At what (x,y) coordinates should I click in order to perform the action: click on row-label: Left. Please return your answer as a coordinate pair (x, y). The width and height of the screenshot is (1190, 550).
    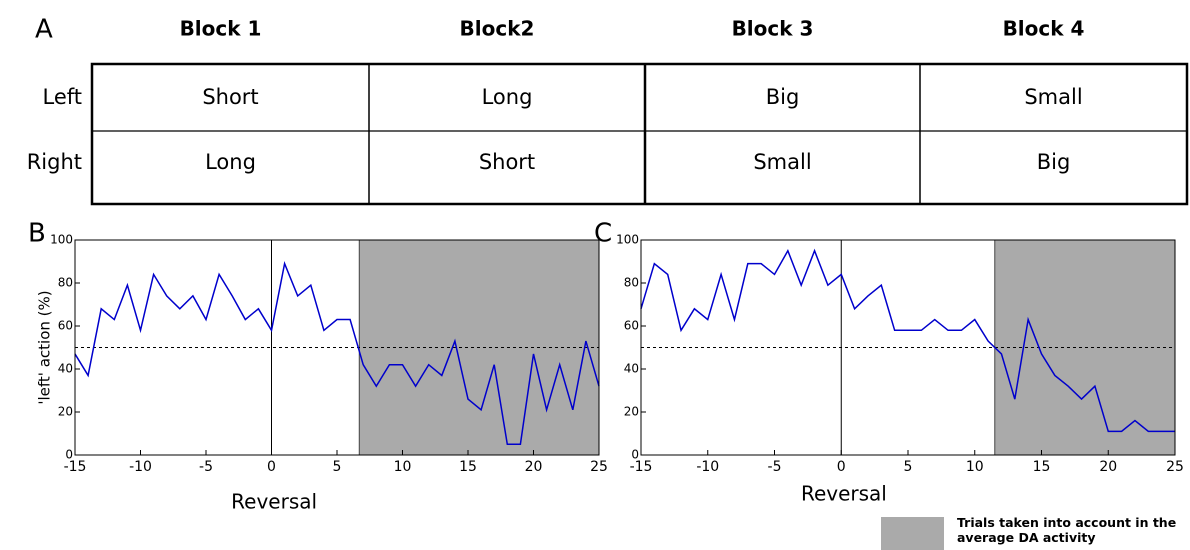
    Looking at the image, I should click on (62, 97).